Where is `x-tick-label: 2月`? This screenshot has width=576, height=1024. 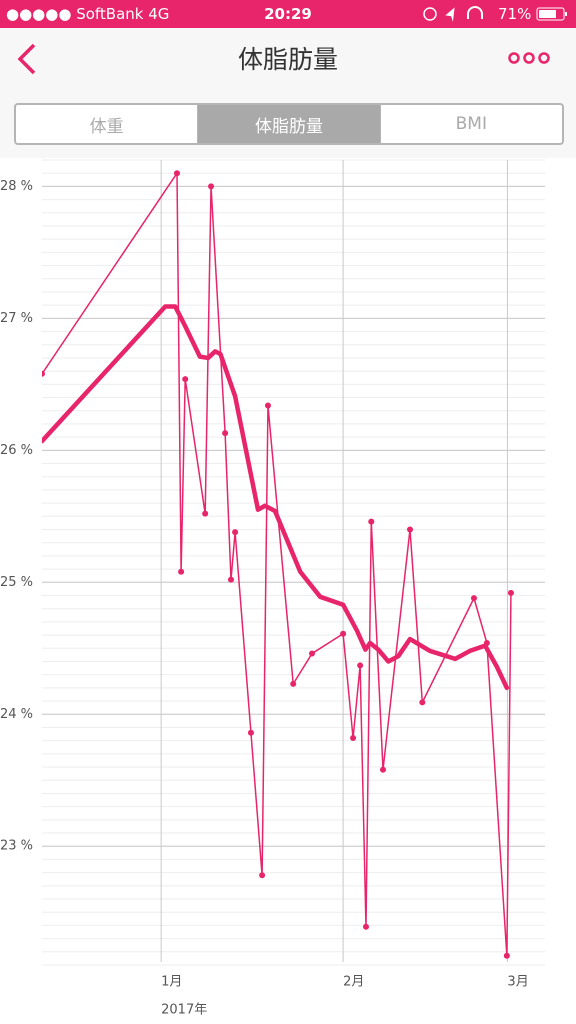
x-tick-label: 2月 is located at coordinates (353, 982).